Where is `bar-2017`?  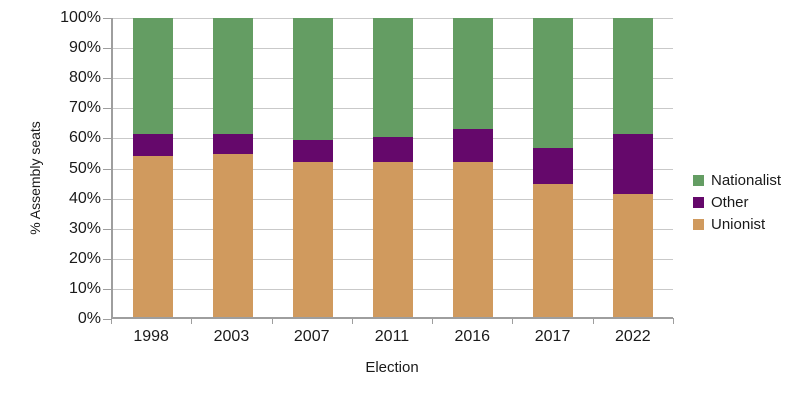 bar-2017 is located at coordinates (553, 167).